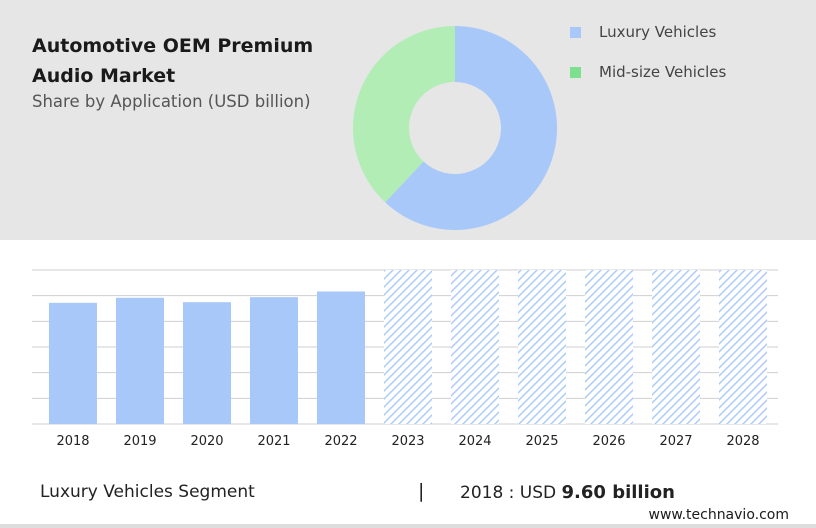 The height and width of the screenshot is (528, 816). I want to click on x-tick-label-2018: 2018, so click(72, 441).